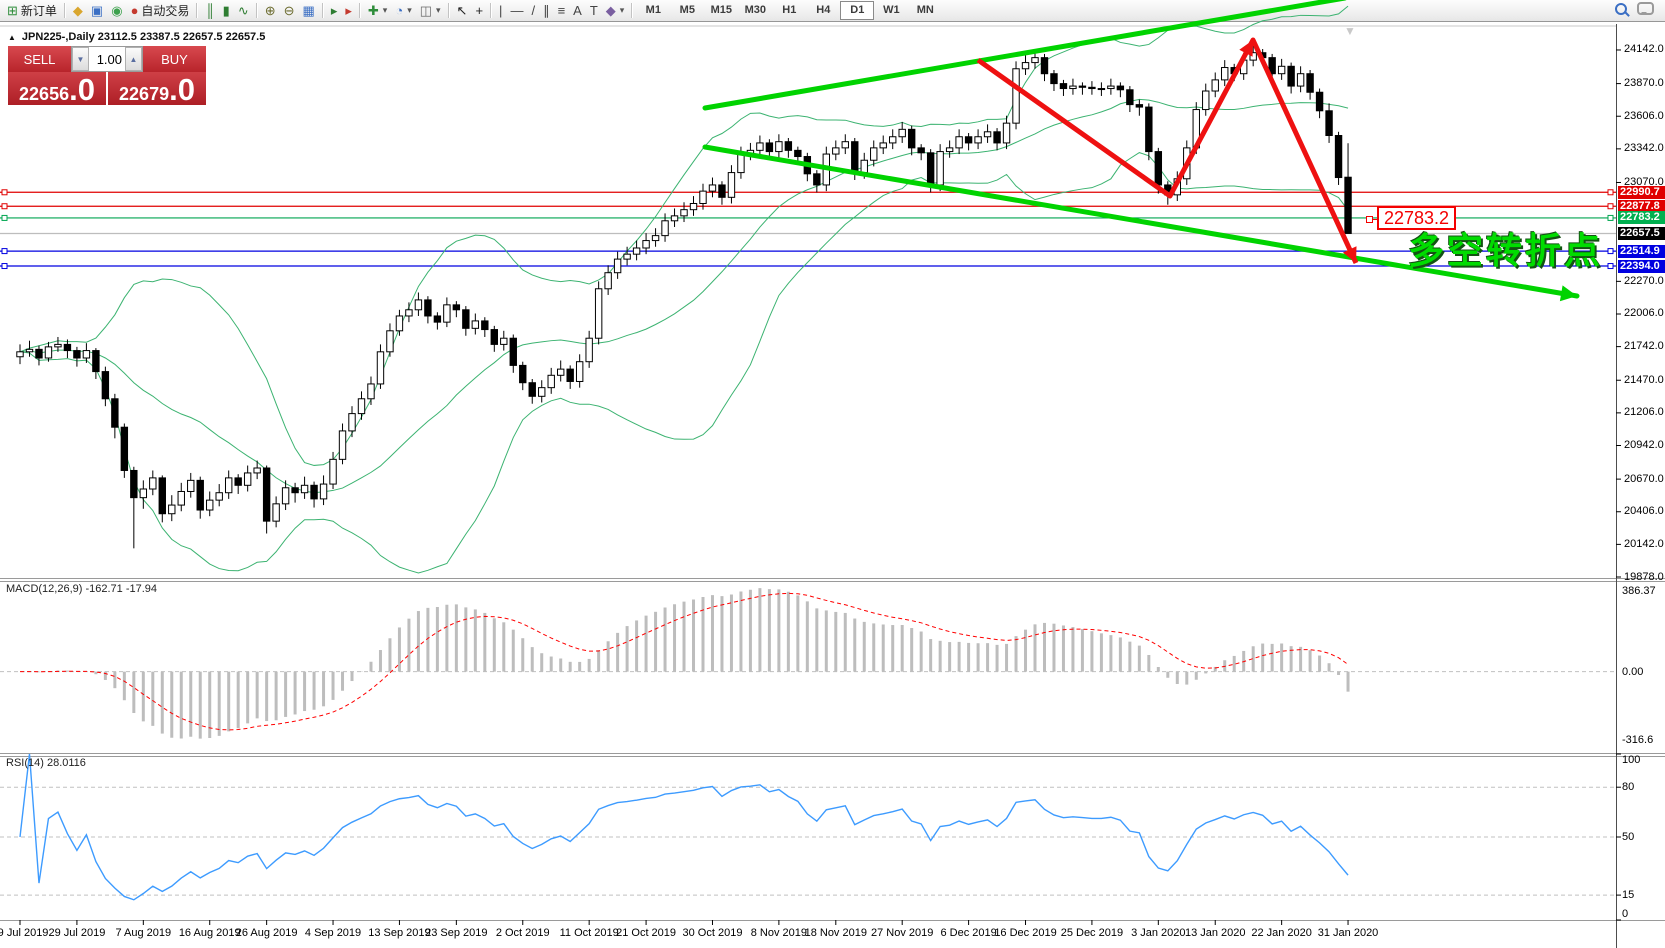 The width and height of the screenshot is (1665, 948). I want to click on timeframe-h1-button: H1, so click(789, 10).